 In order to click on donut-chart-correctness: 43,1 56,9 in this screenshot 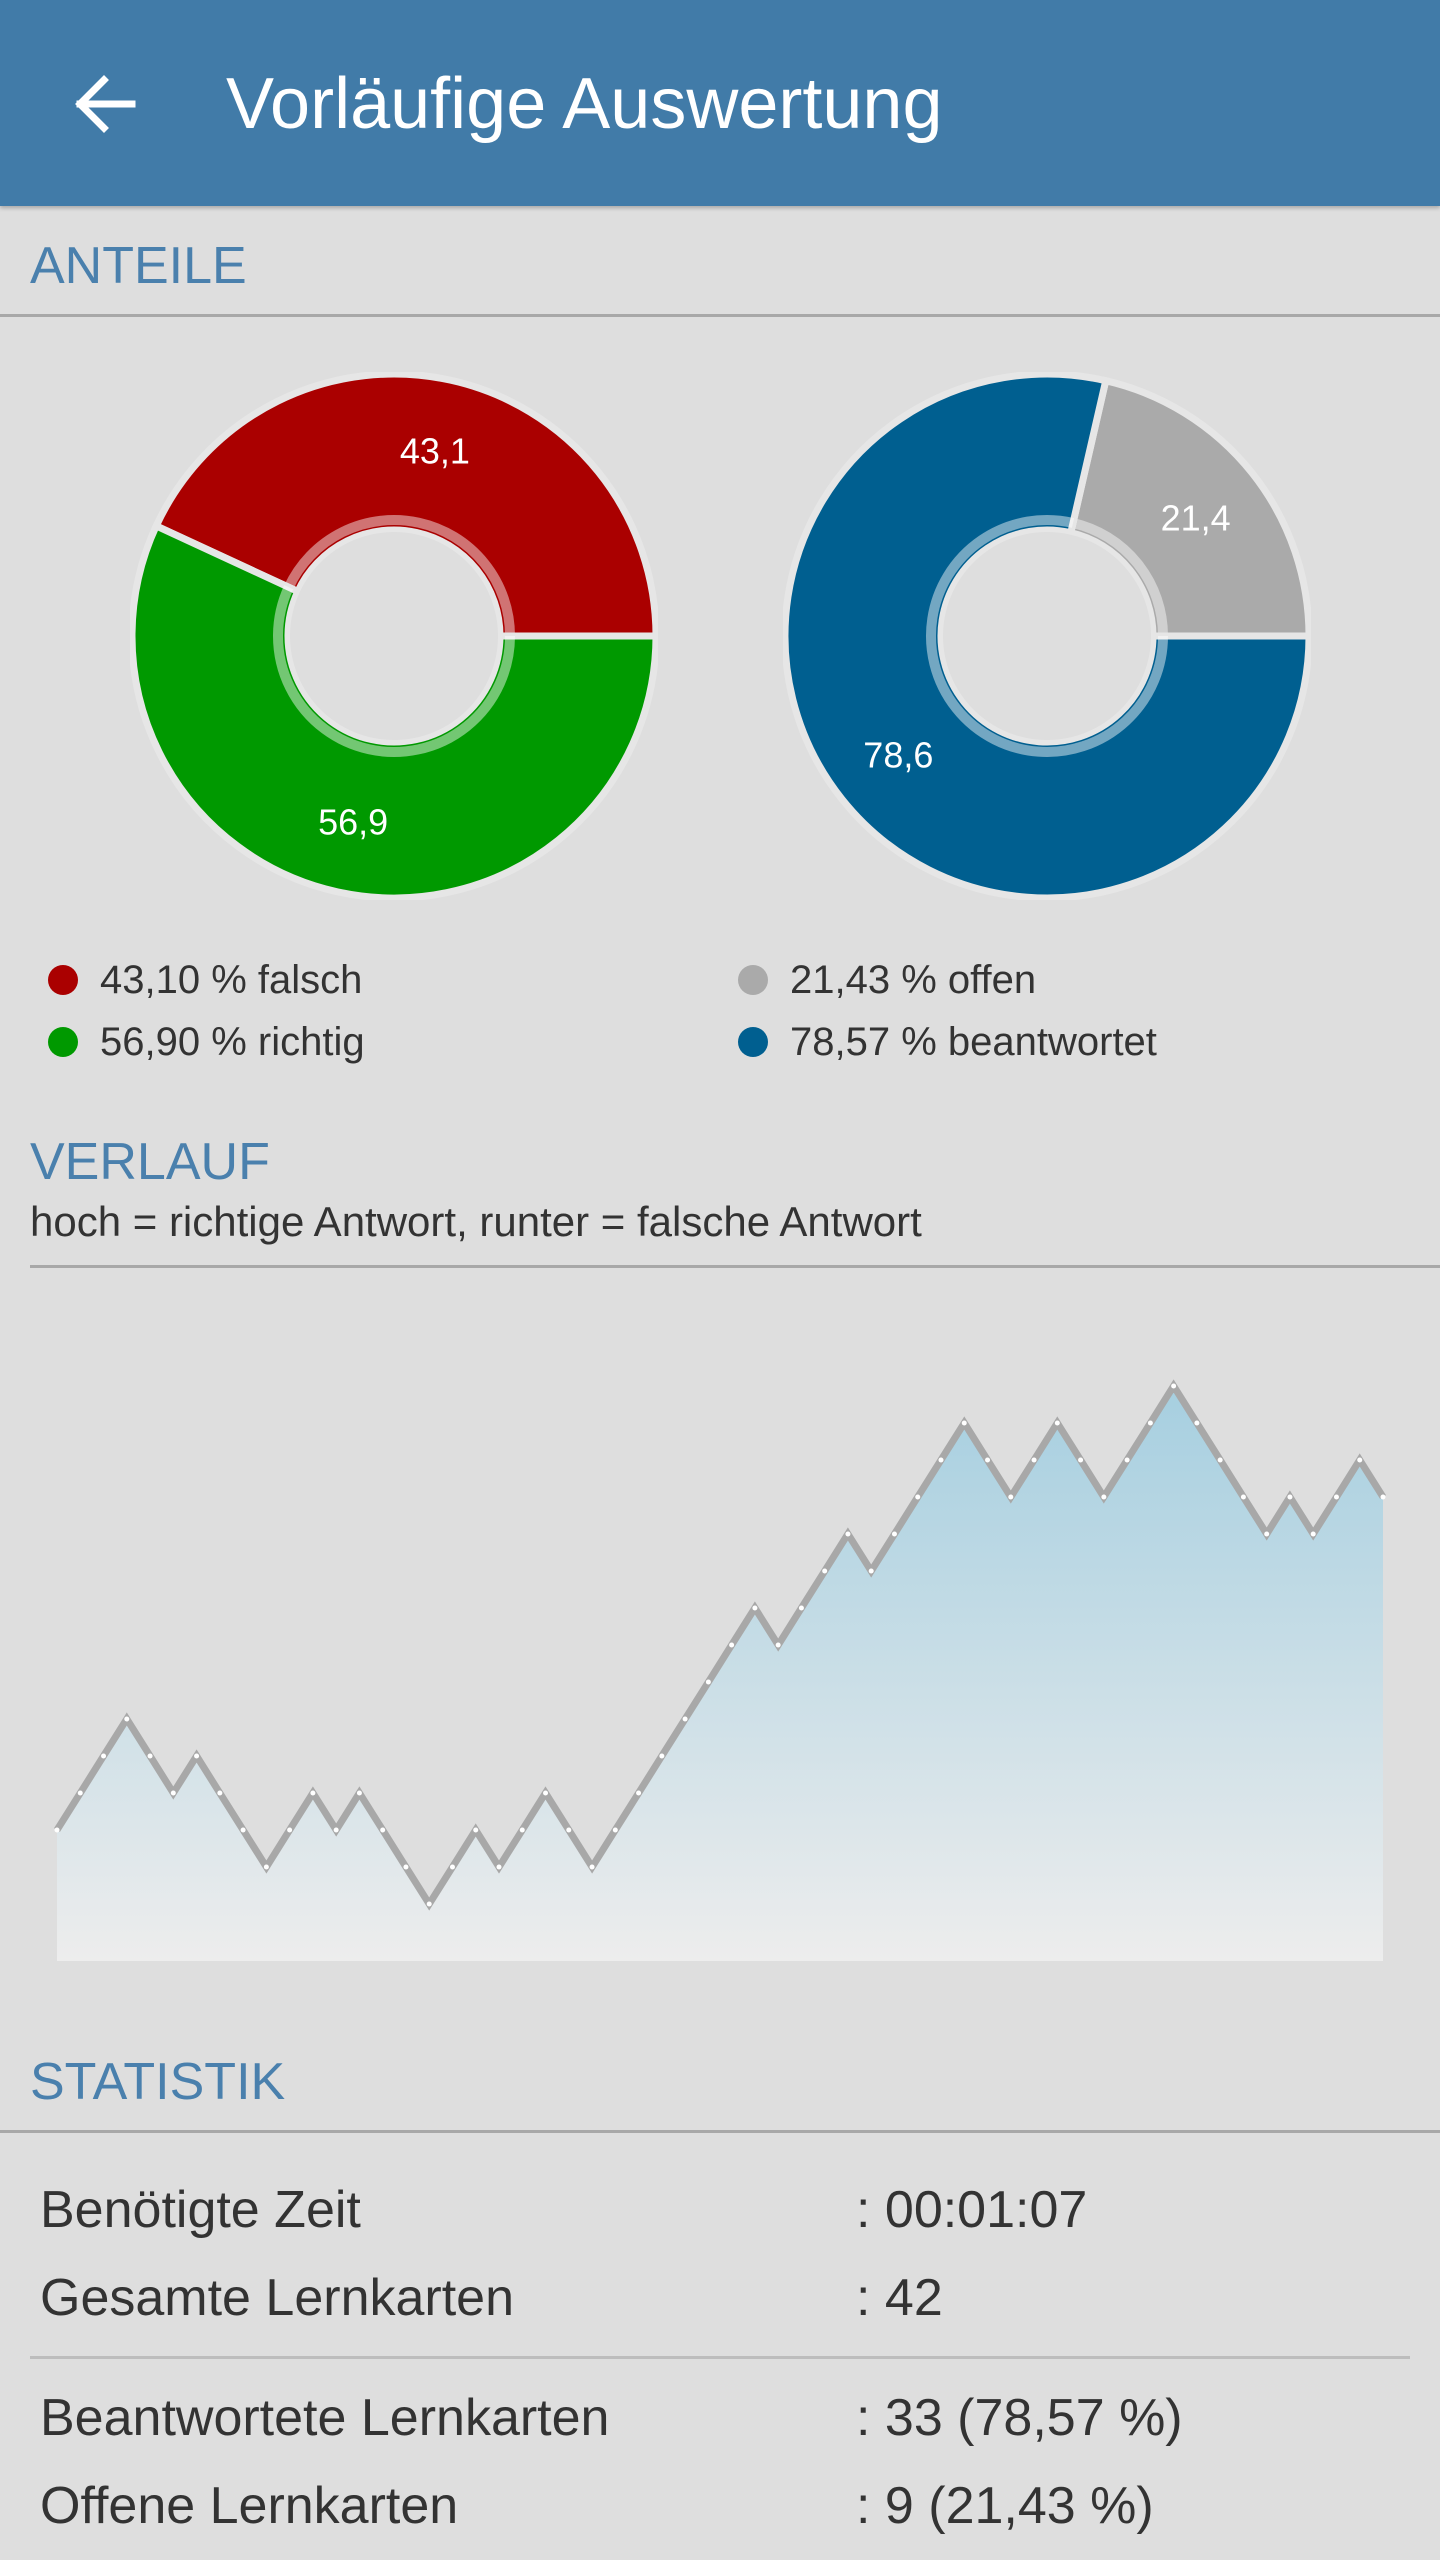, I will do `click(394, 636)`.